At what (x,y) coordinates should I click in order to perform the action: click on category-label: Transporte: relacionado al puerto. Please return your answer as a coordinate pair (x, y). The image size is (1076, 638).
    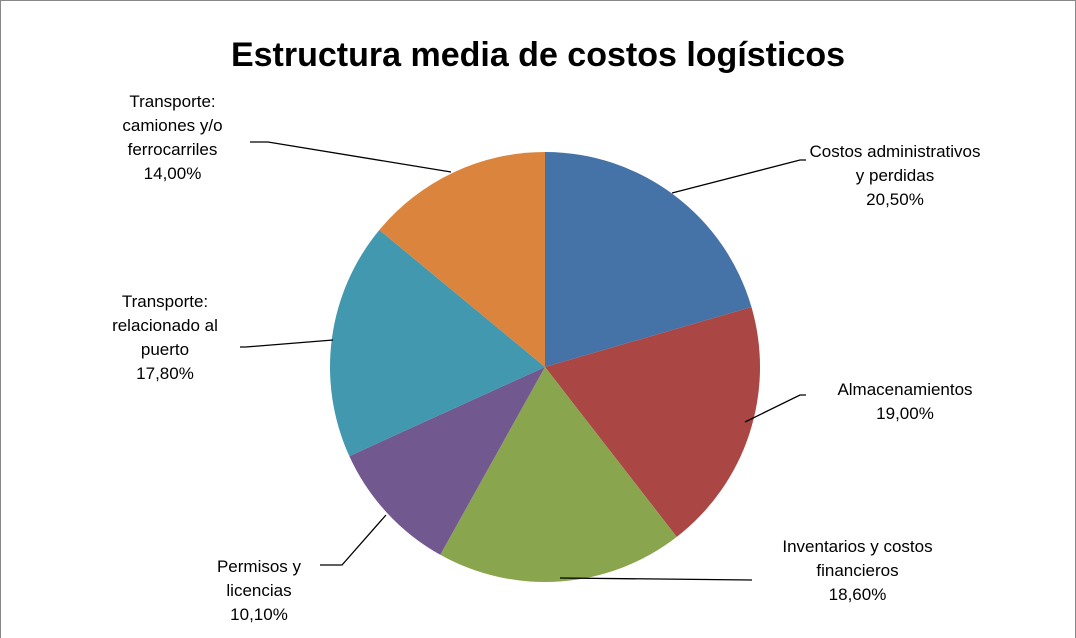
    Looking at the image, I should click on (165, 325).